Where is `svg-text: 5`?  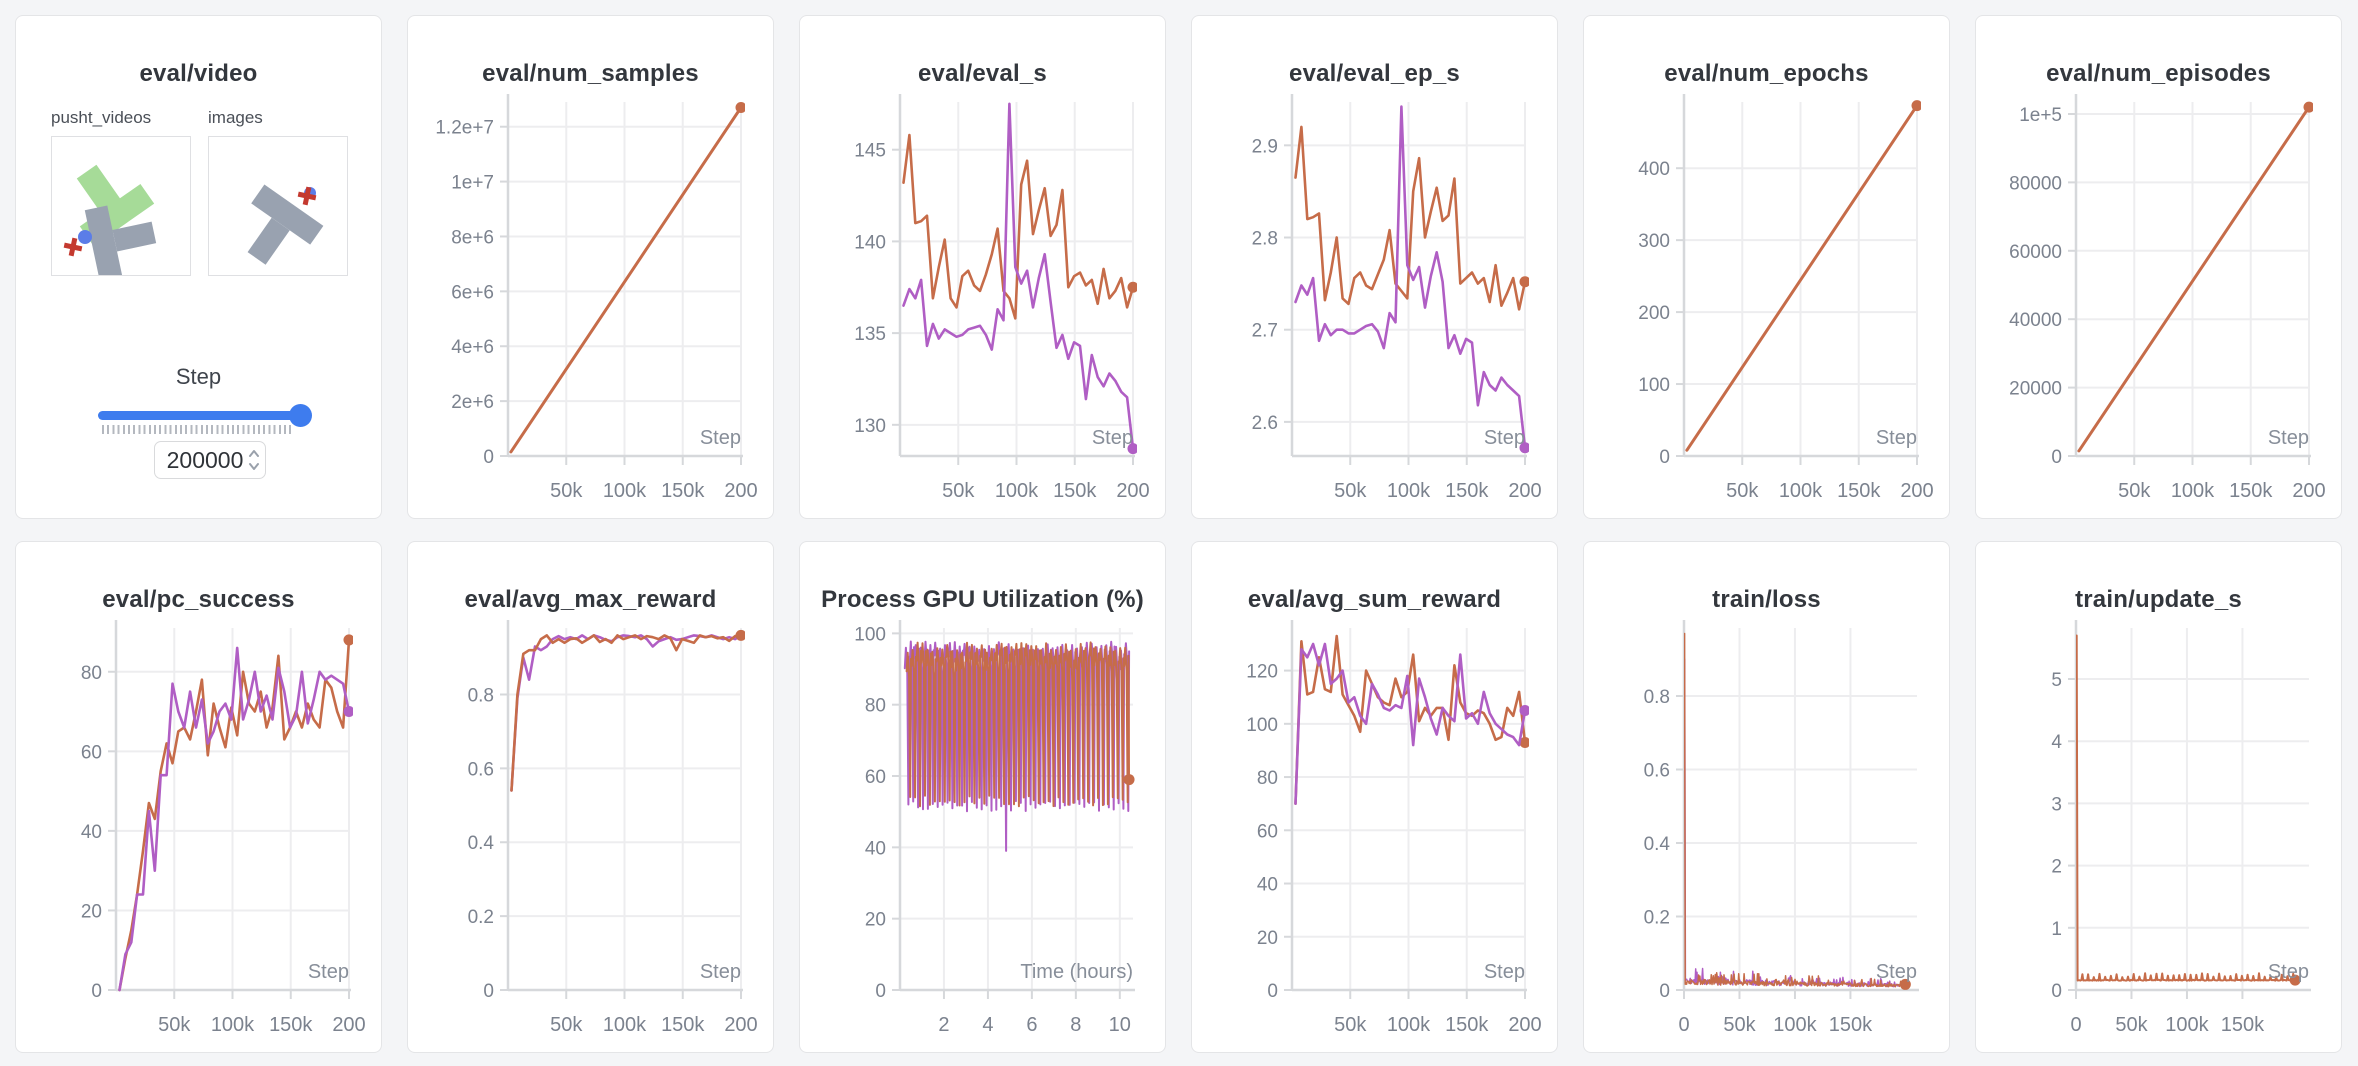
svg-text: 5 is located at coordinates (2056, 680).